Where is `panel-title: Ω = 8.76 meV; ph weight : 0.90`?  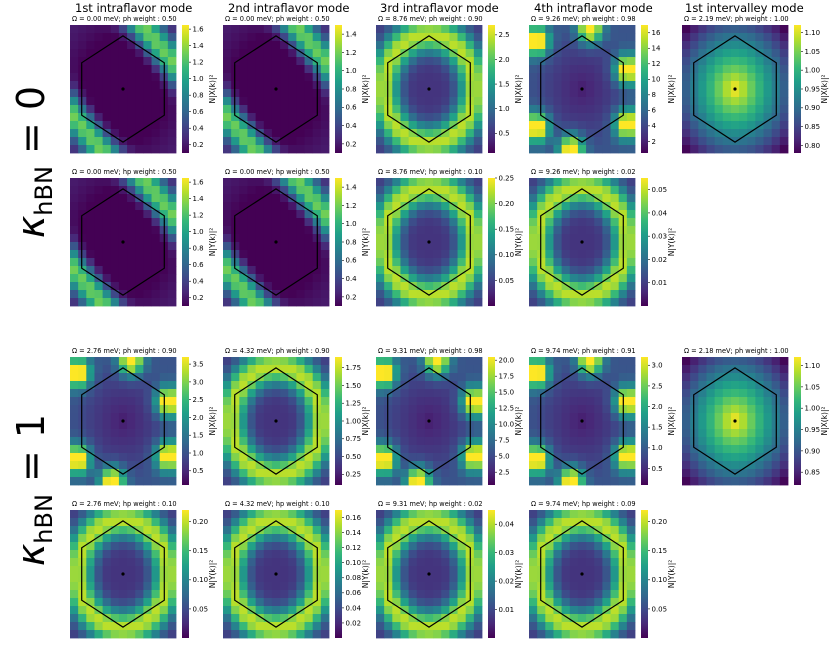
panel-title: Ω = 8.76 meV; ph weight : 0.90 is located at coordinates (430, 19).